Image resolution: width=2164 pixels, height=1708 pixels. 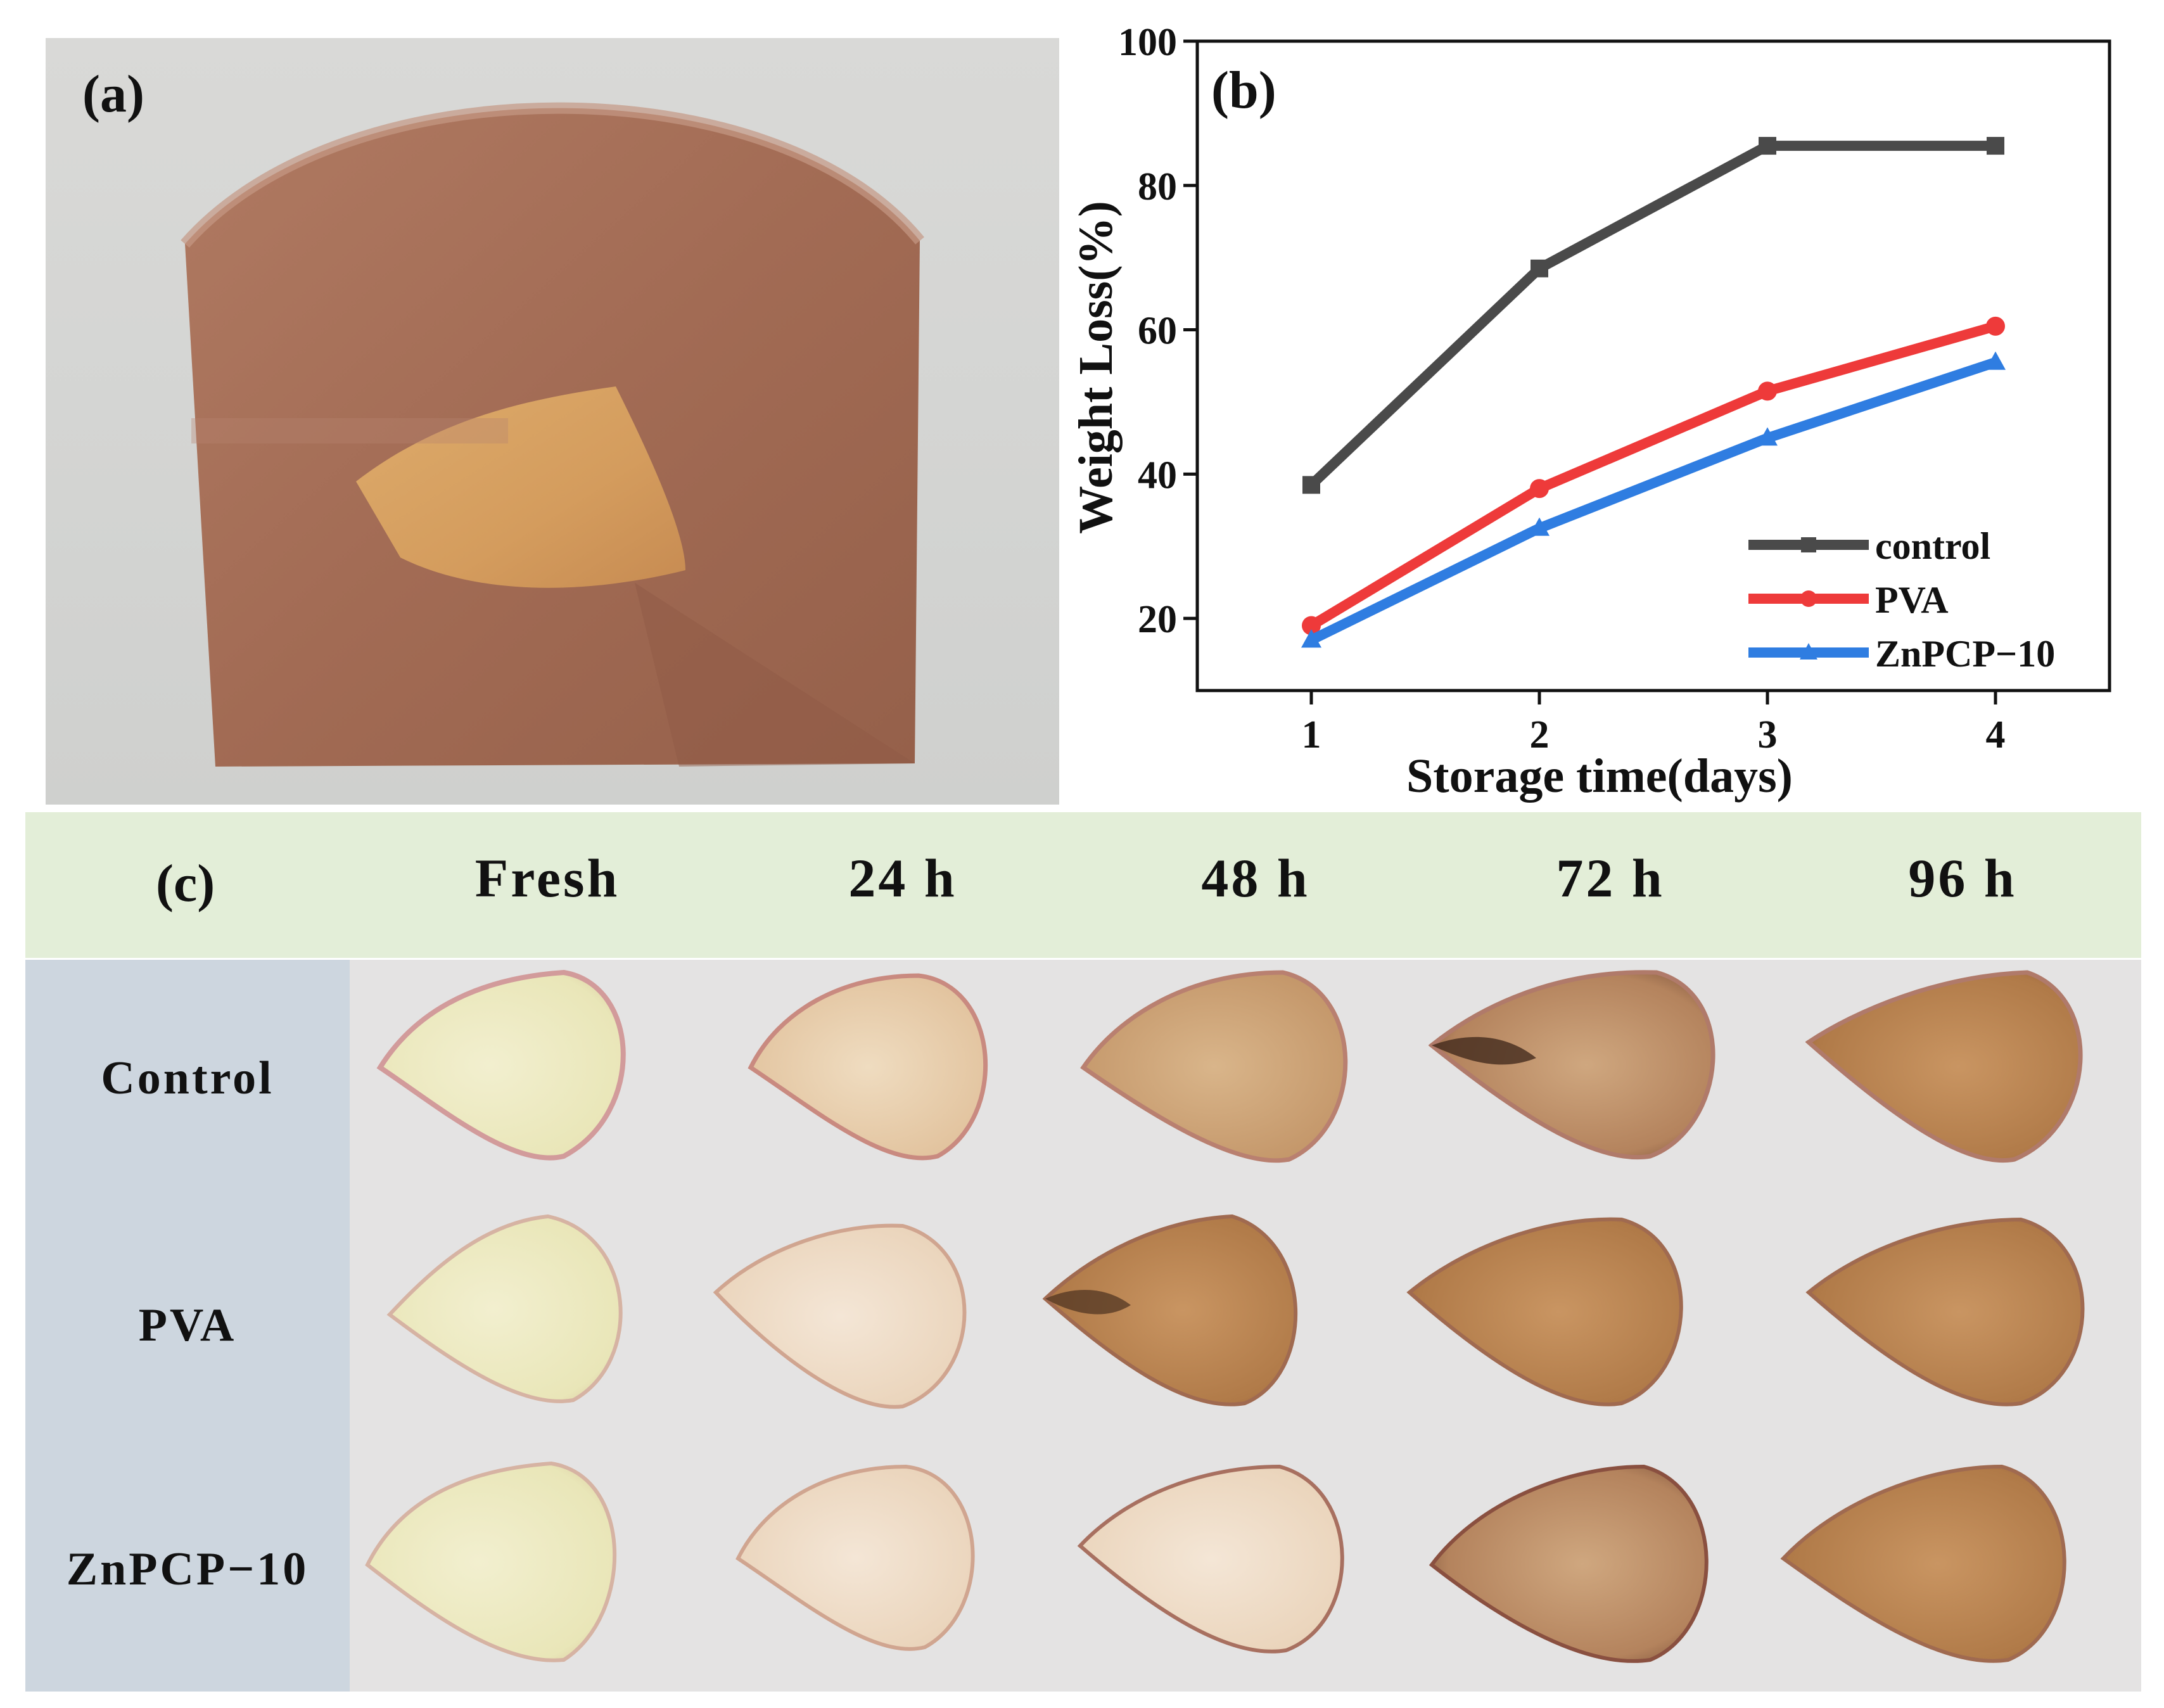 I want to click on y-tick-label: 100, so click(x=1147, y=42).